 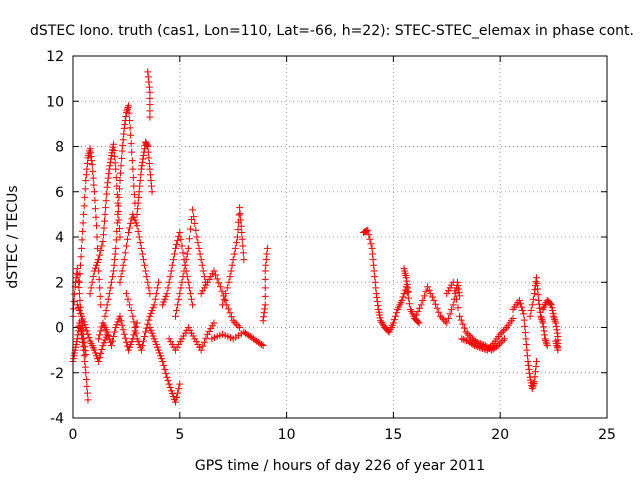 What do you see at coordinates (59, 193) in the screenshot?
I see `y-tick-label: 6` at bounding box center [59, 193].